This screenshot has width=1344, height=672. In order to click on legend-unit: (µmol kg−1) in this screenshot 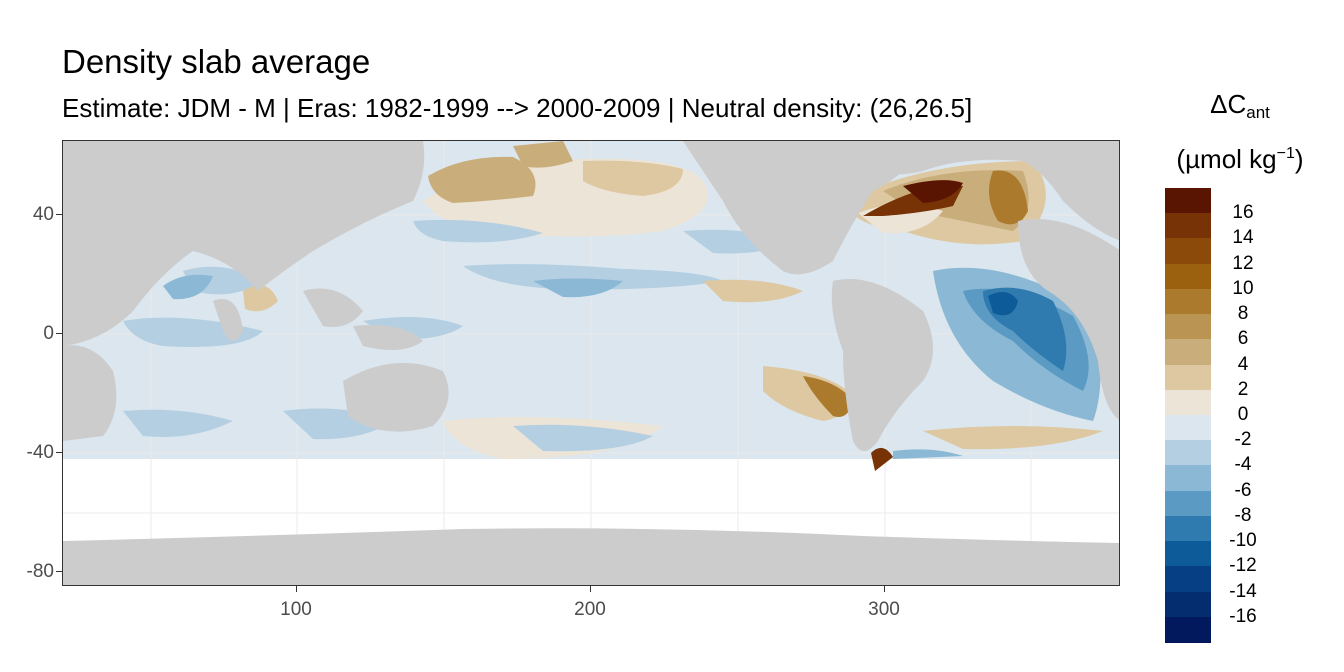, I will do `click(1240, 156)`.